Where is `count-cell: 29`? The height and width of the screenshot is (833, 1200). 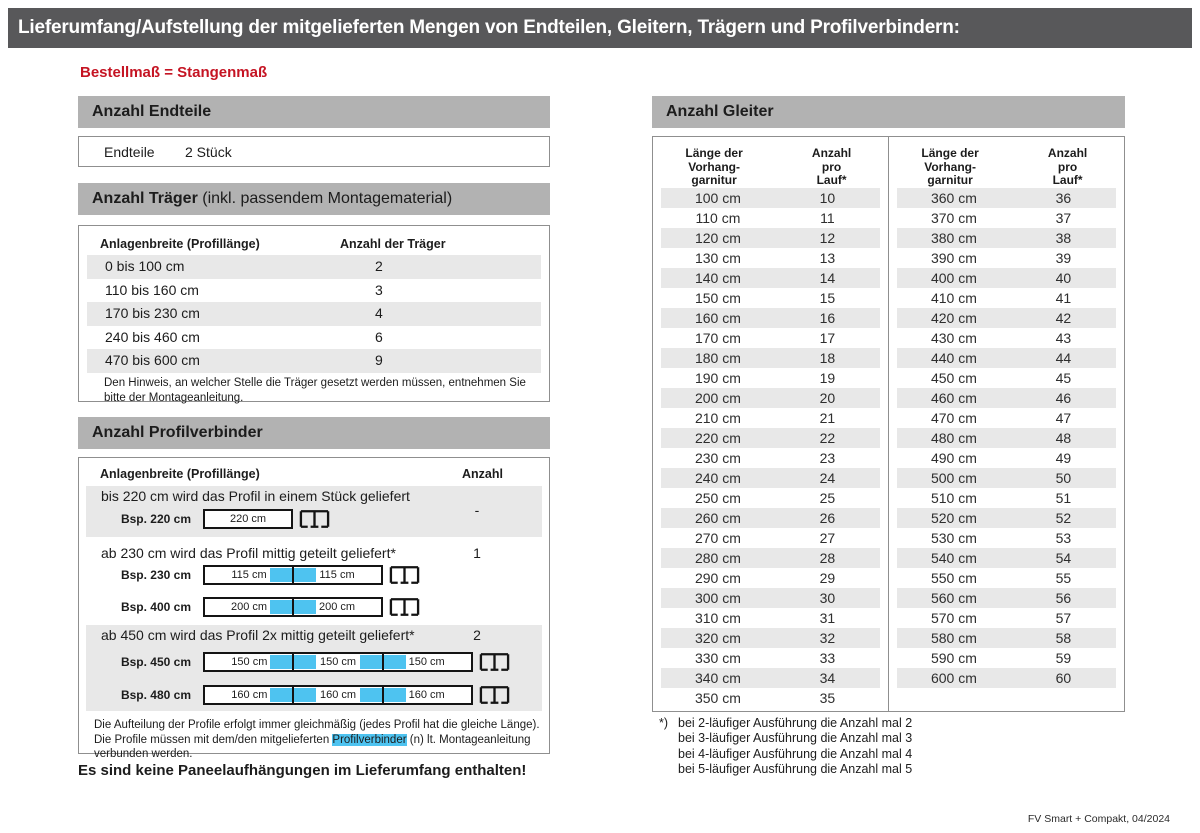
count-cell: 29 is located at coordinates (827, 578).